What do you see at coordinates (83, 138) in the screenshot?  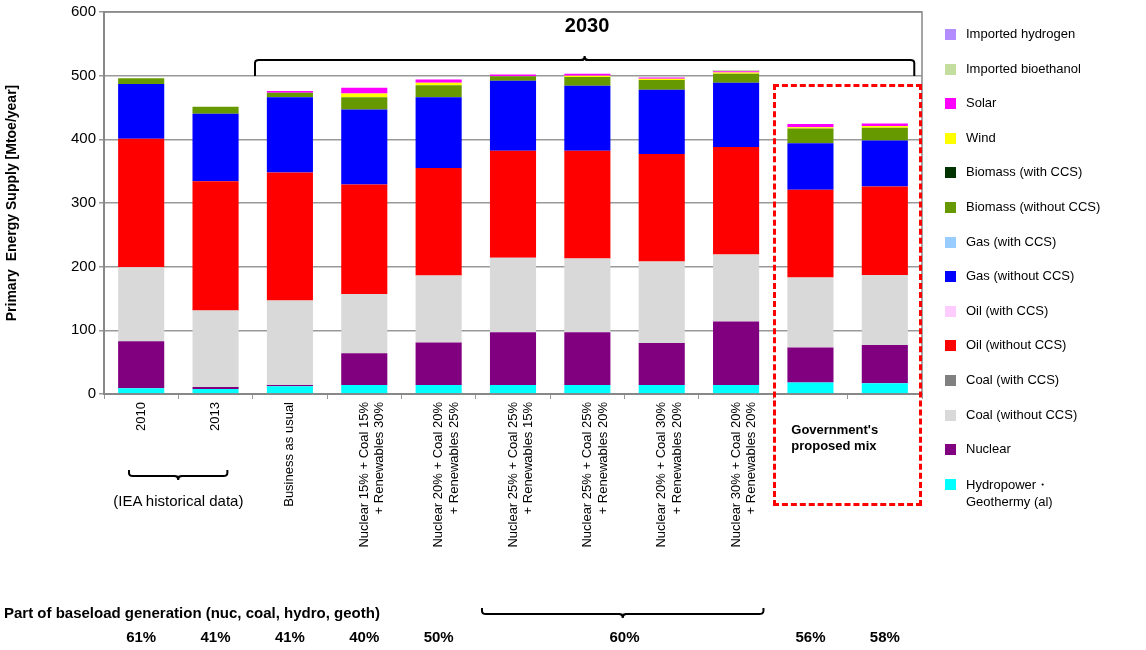 I see `y-tick-label: 400` at bounding box center [83, 138].